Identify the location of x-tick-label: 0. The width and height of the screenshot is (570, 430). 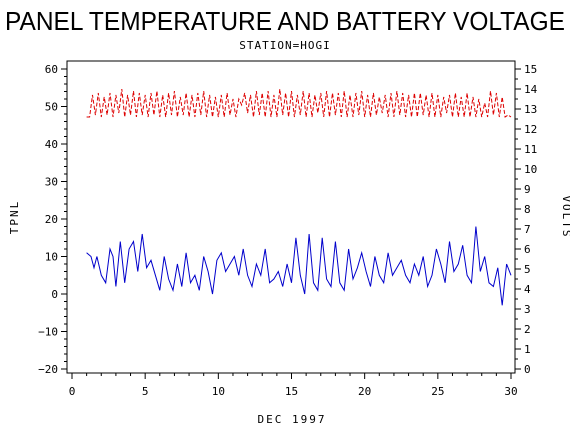
(72, 391).